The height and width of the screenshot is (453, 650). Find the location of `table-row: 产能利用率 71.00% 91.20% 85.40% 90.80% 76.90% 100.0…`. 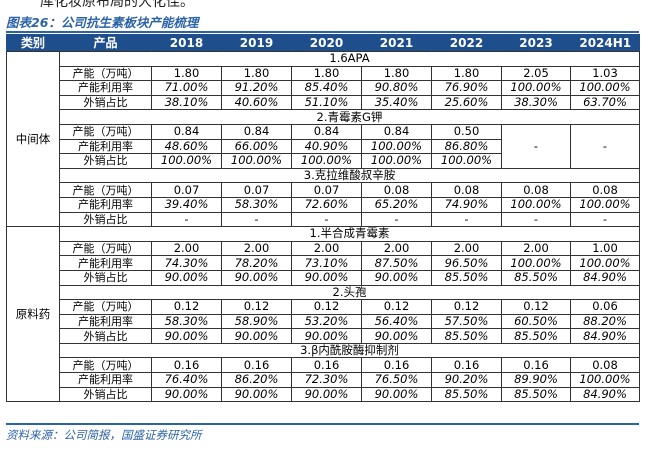

table-row: 产能利用率 71.00% 91.20% 85.40% 90.80% 76.90% 100.0… is located at coordinates (323, 88).